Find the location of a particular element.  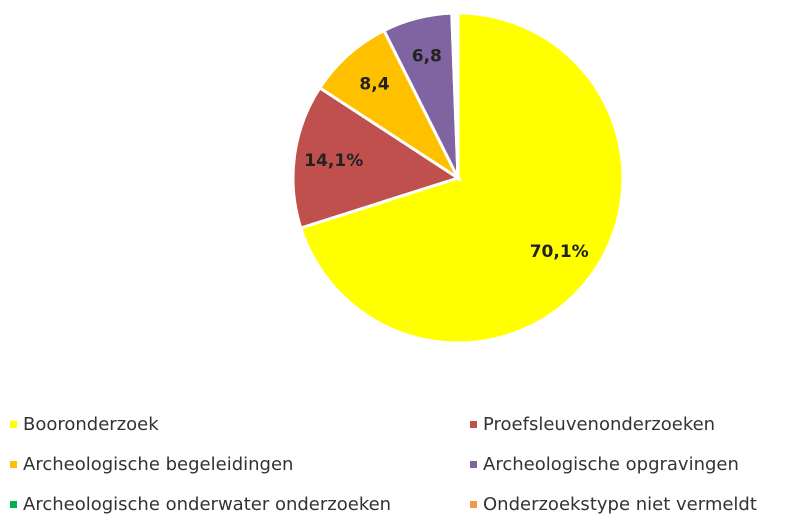

legend-label: Proefsleuvenonderzoeken is located at coordinates (599, 424).